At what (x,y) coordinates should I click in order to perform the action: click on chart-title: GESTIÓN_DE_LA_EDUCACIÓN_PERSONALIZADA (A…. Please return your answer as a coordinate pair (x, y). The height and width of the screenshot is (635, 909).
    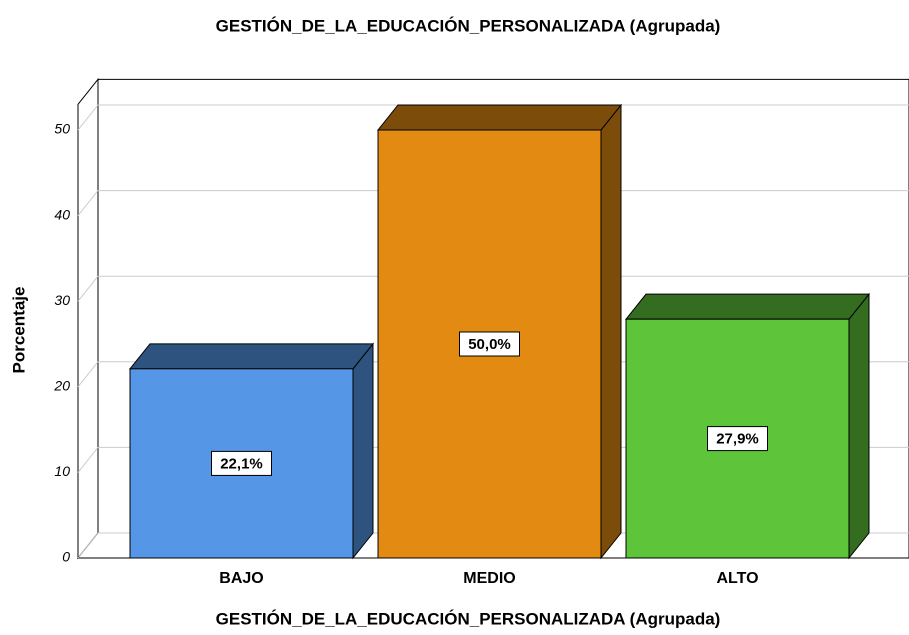
    Looking at the image, I should click on (468, 25).